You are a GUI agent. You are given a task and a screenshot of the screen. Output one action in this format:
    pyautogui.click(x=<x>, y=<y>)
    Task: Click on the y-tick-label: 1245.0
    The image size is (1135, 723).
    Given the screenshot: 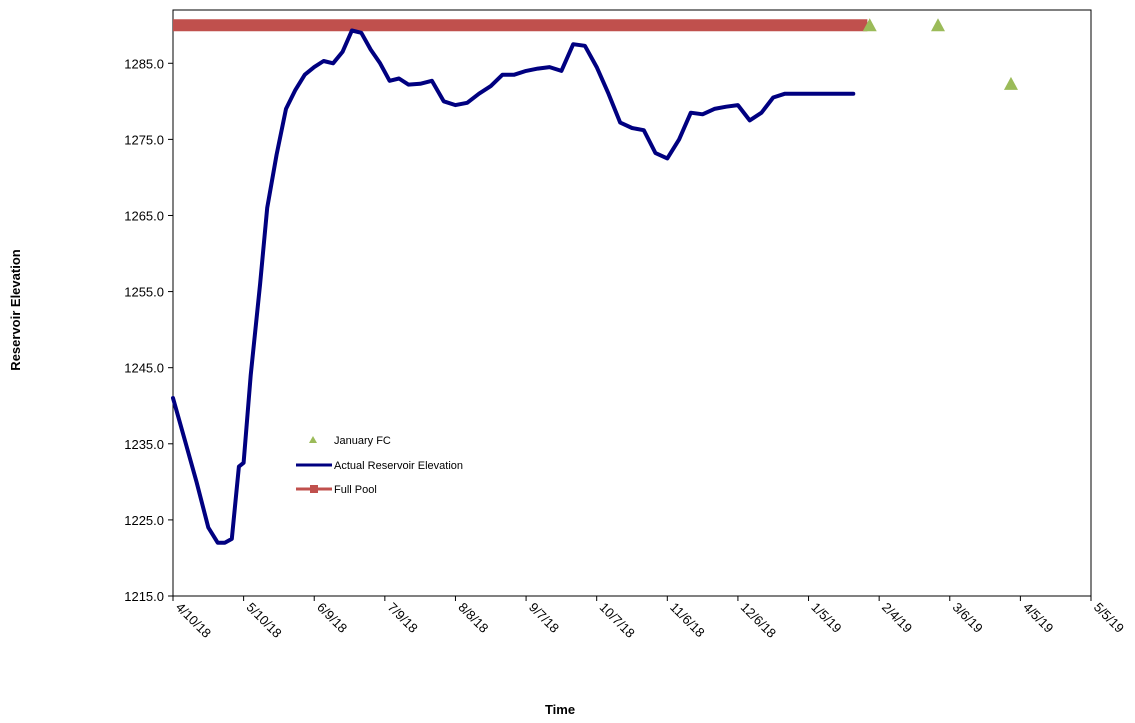 What is the action you would take?
    pyautogui.click(x=144, y=368)
    